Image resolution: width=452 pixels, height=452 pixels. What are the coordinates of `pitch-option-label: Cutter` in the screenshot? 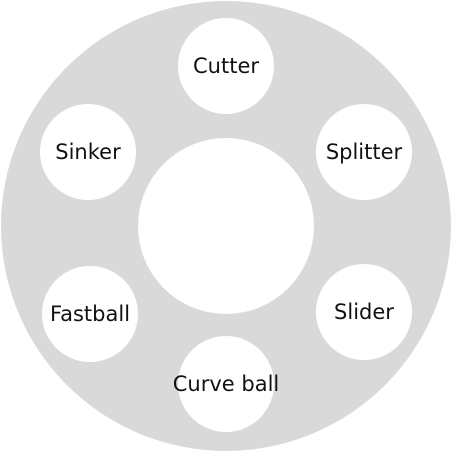 It's located at (226, 66).